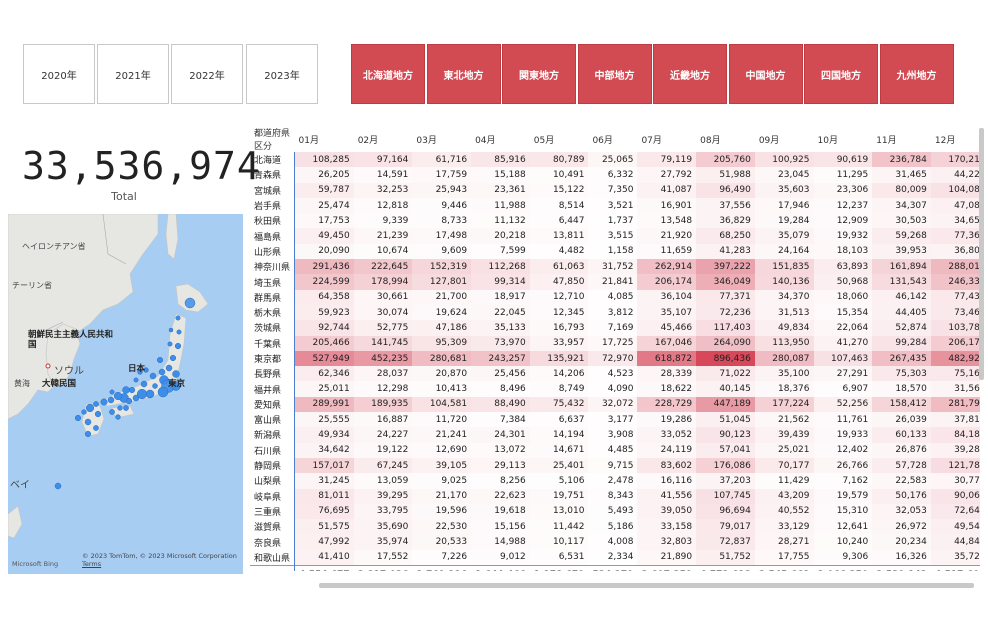 The image size is (988, 638). I want to click on value-cell: 4,485, so click(613, 450).